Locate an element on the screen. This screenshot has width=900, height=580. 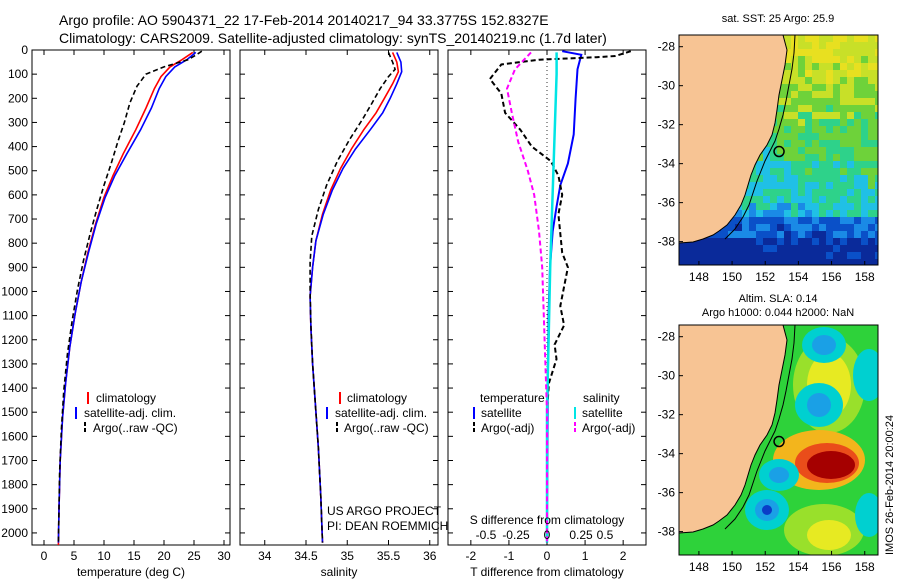
y-tick-label: 400 is located at coordinates (18, 147).